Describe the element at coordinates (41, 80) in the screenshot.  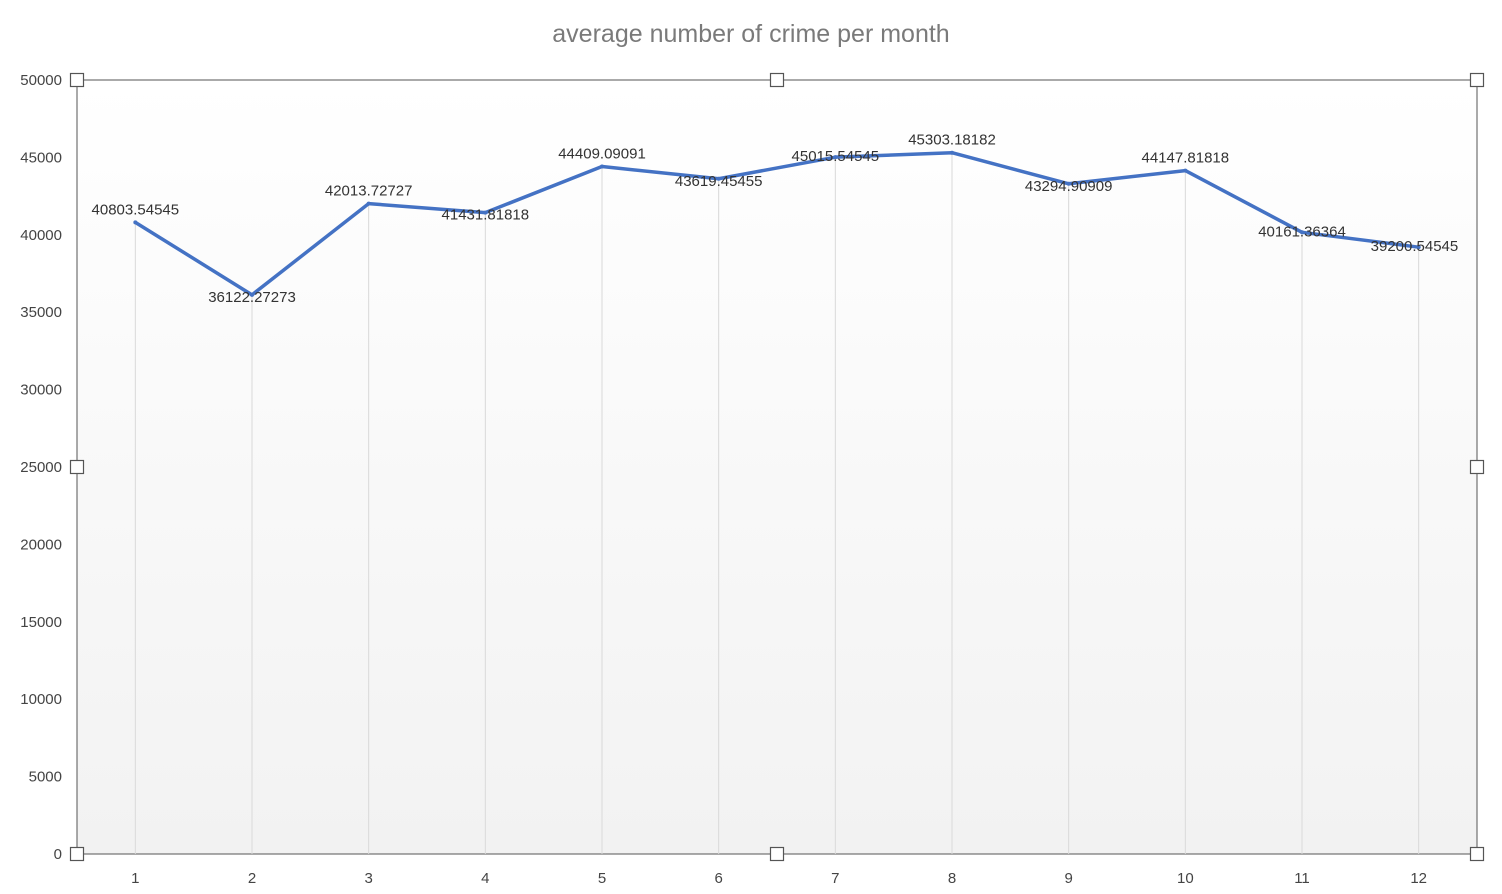
I see `y-tick-label: 50000` at that location.